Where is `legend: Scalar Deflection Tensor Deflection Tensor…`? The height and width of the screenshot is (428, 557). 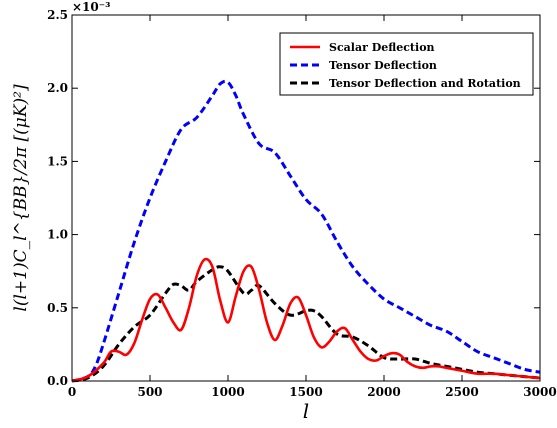
legend: Scalar Deflection Tensor Deflection Tensor… is located at coordinates (406, 64).